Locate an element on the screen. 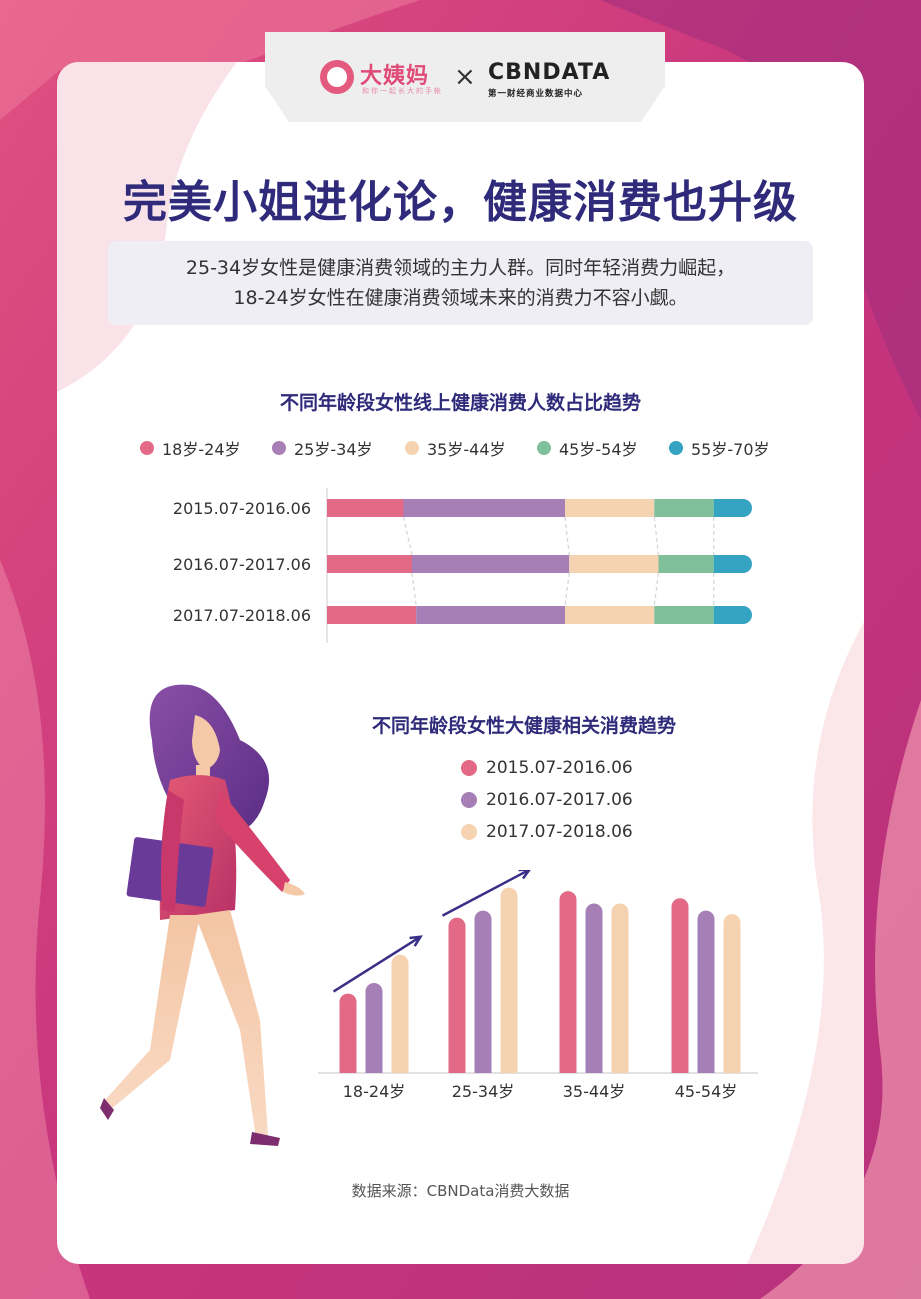 The width and height of the screenshot is (921, 1299). dayima-logo-tagline: 和你一起长大的手帐 is located at coordinates (402, 91).